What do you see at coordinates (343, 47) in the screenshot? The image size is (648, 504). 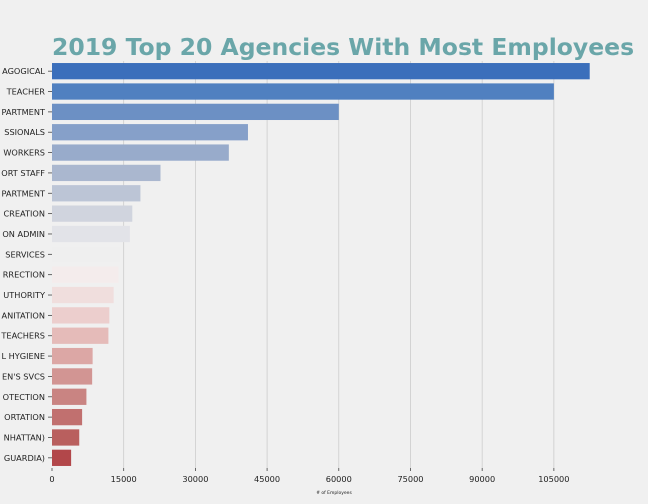 I see `chart-title: 2019 Top 20 Agencies With Most Employees` at bounding box center [343, 47].